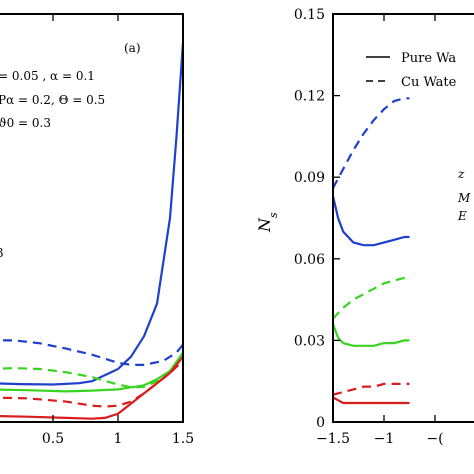 The height and width of the screenshot is (474, 474). I want to click on panel-b-y-tick-label: 0.15, so click(309, 15).